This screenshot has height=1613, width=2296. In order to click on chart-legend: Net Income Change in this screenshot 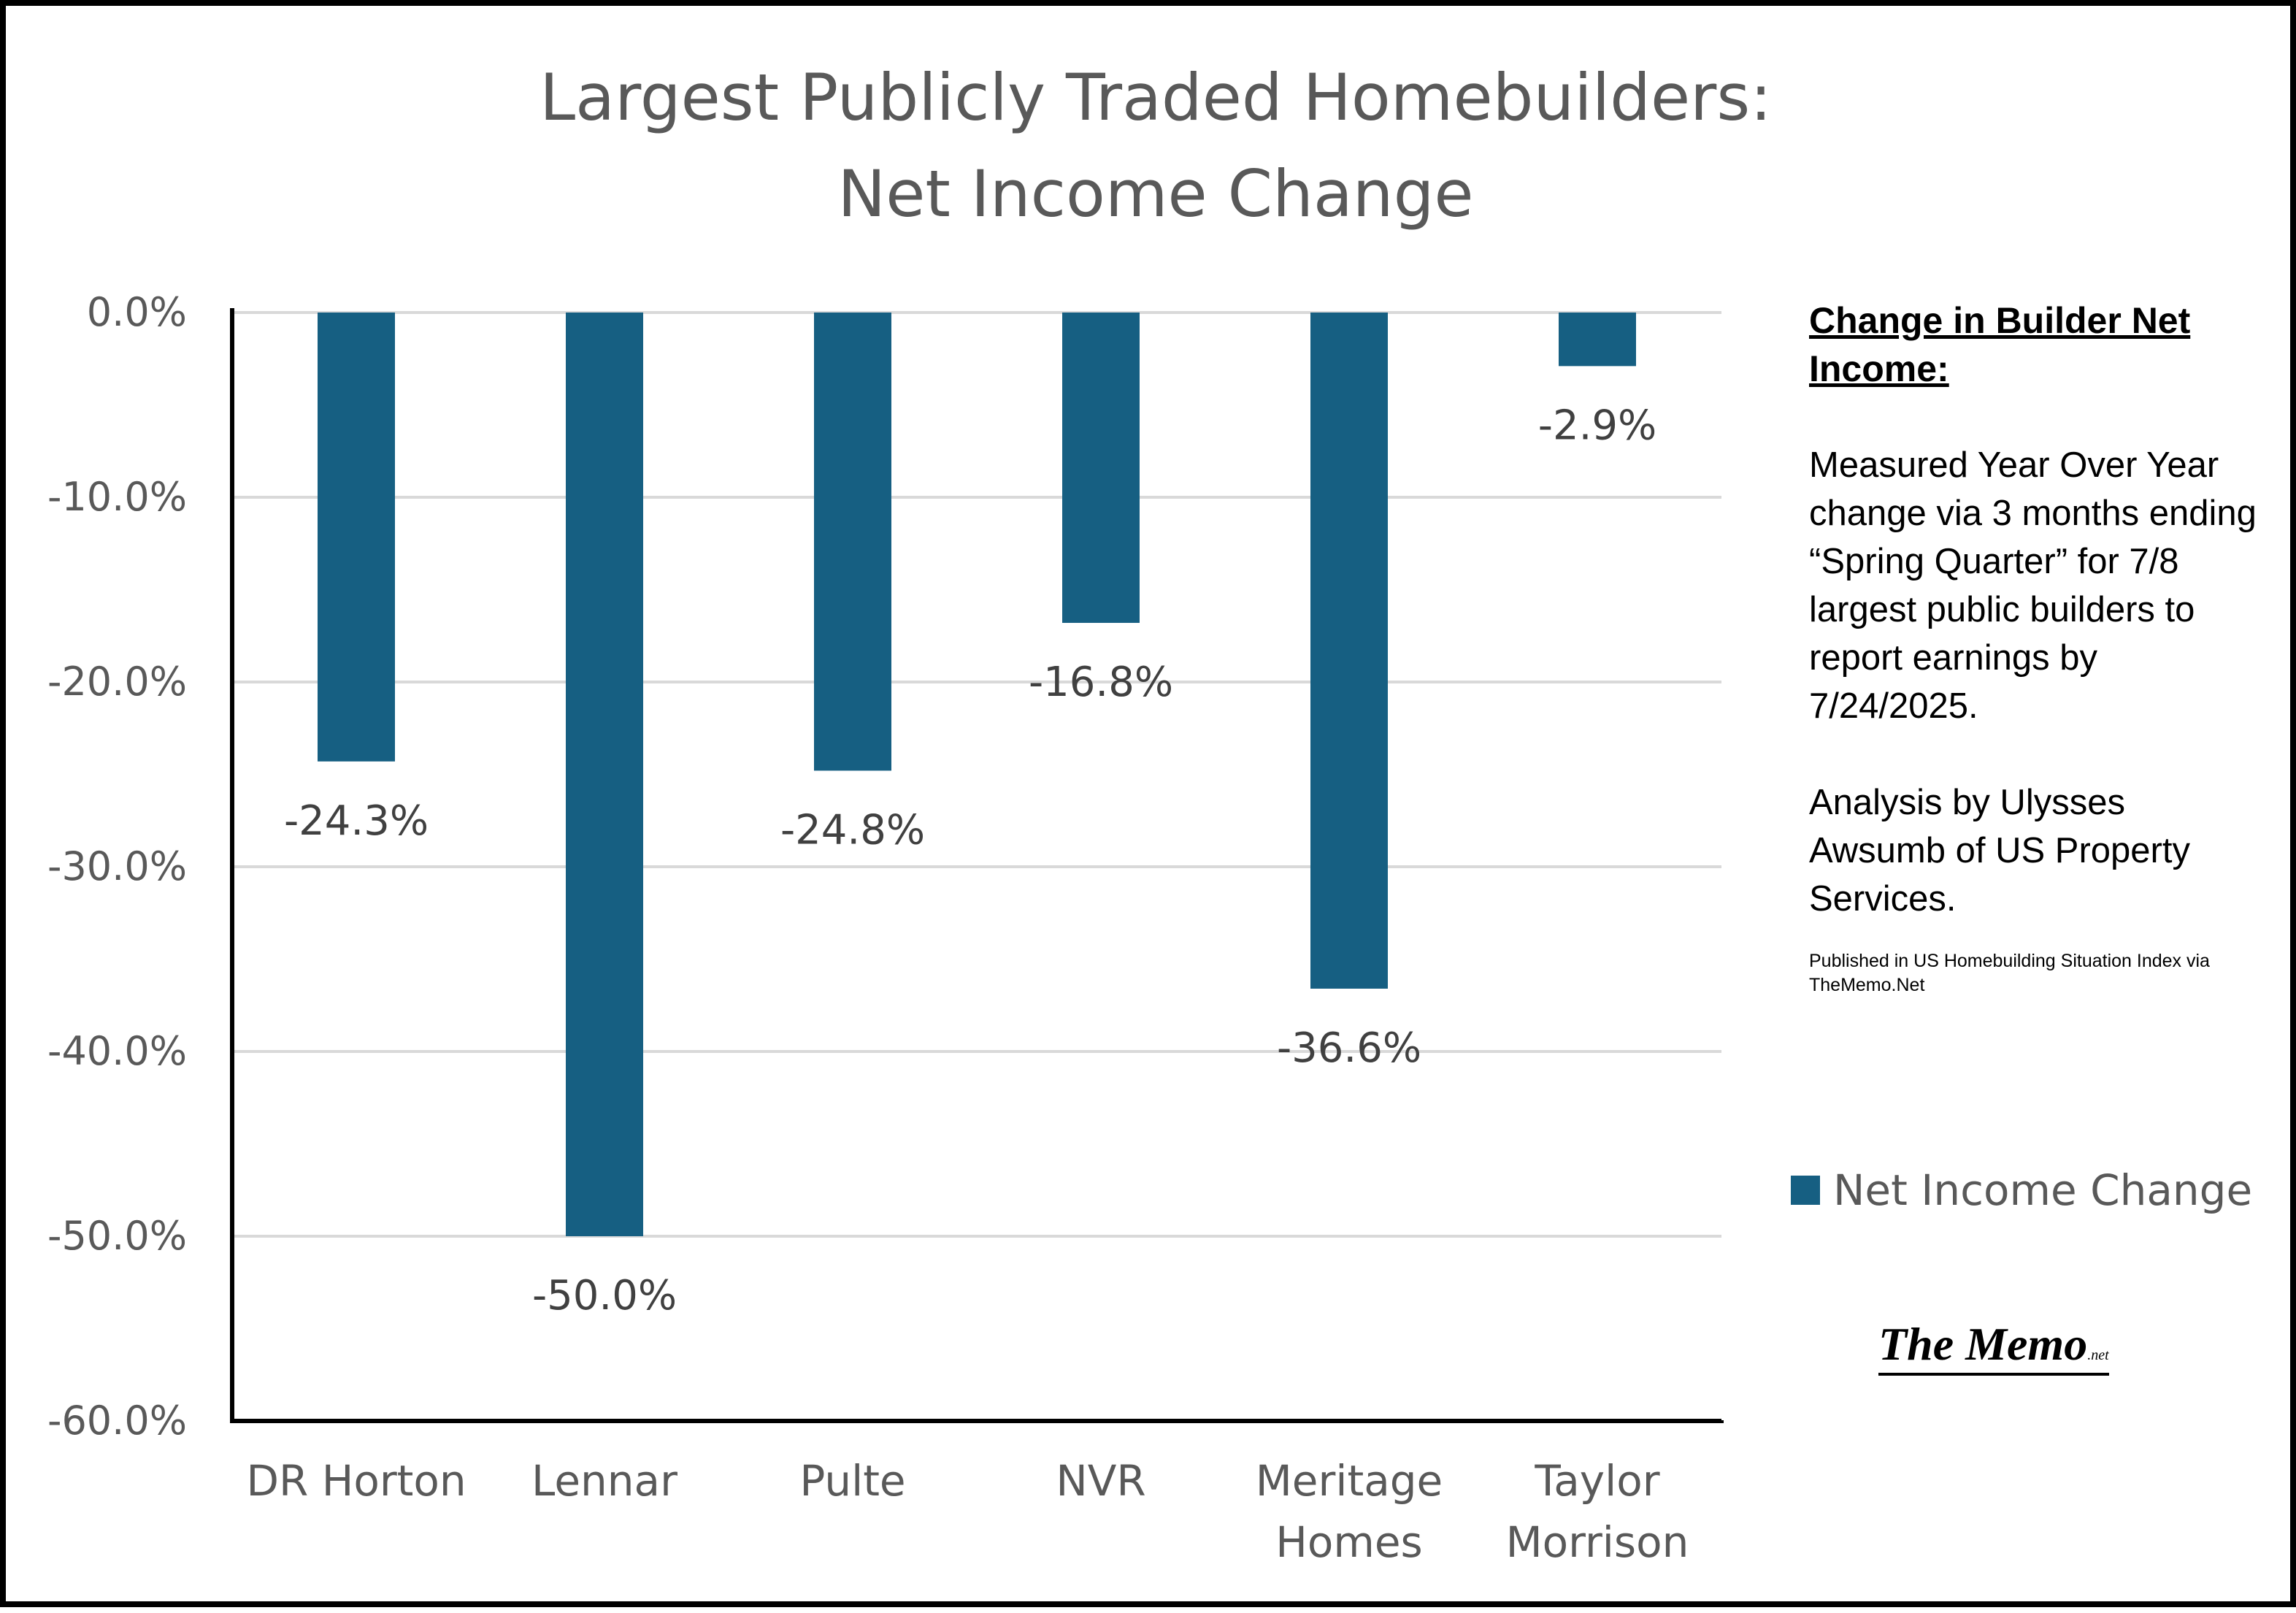, I will do `click(2021, 1190)`.